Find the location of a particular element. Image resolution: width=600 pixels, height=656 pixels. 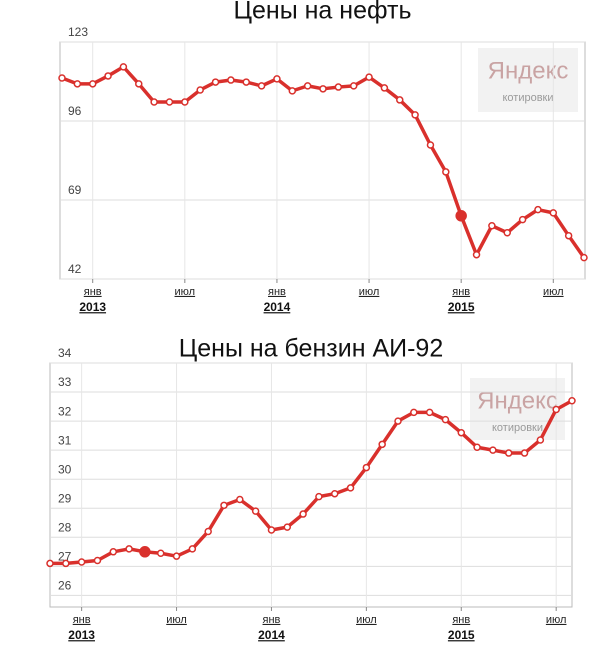

y-tick-label: 28 is located at coordinates (65, 527).